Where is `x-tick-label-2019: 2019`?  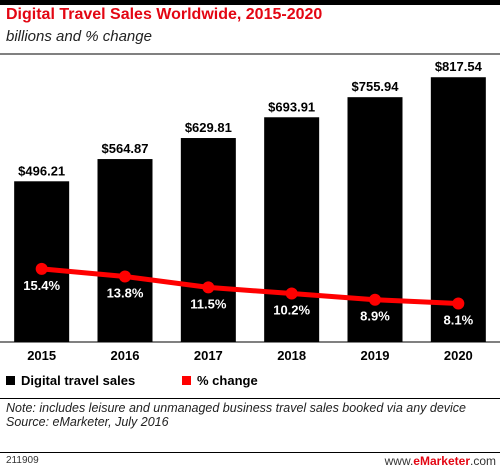 x-tick-label-2019: 2019 is located at coordinates (375, 355).